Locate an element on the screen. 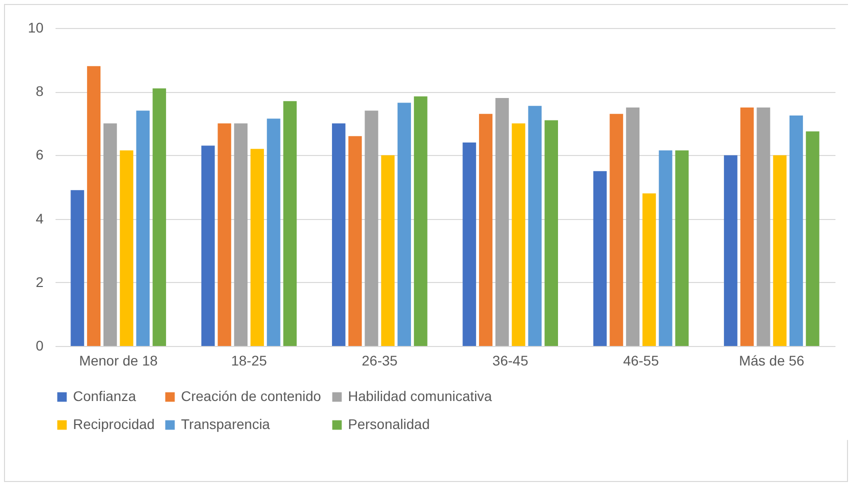 The image size is (854, 488). y-tick-label: 6 is located at coordinates (40, 154).